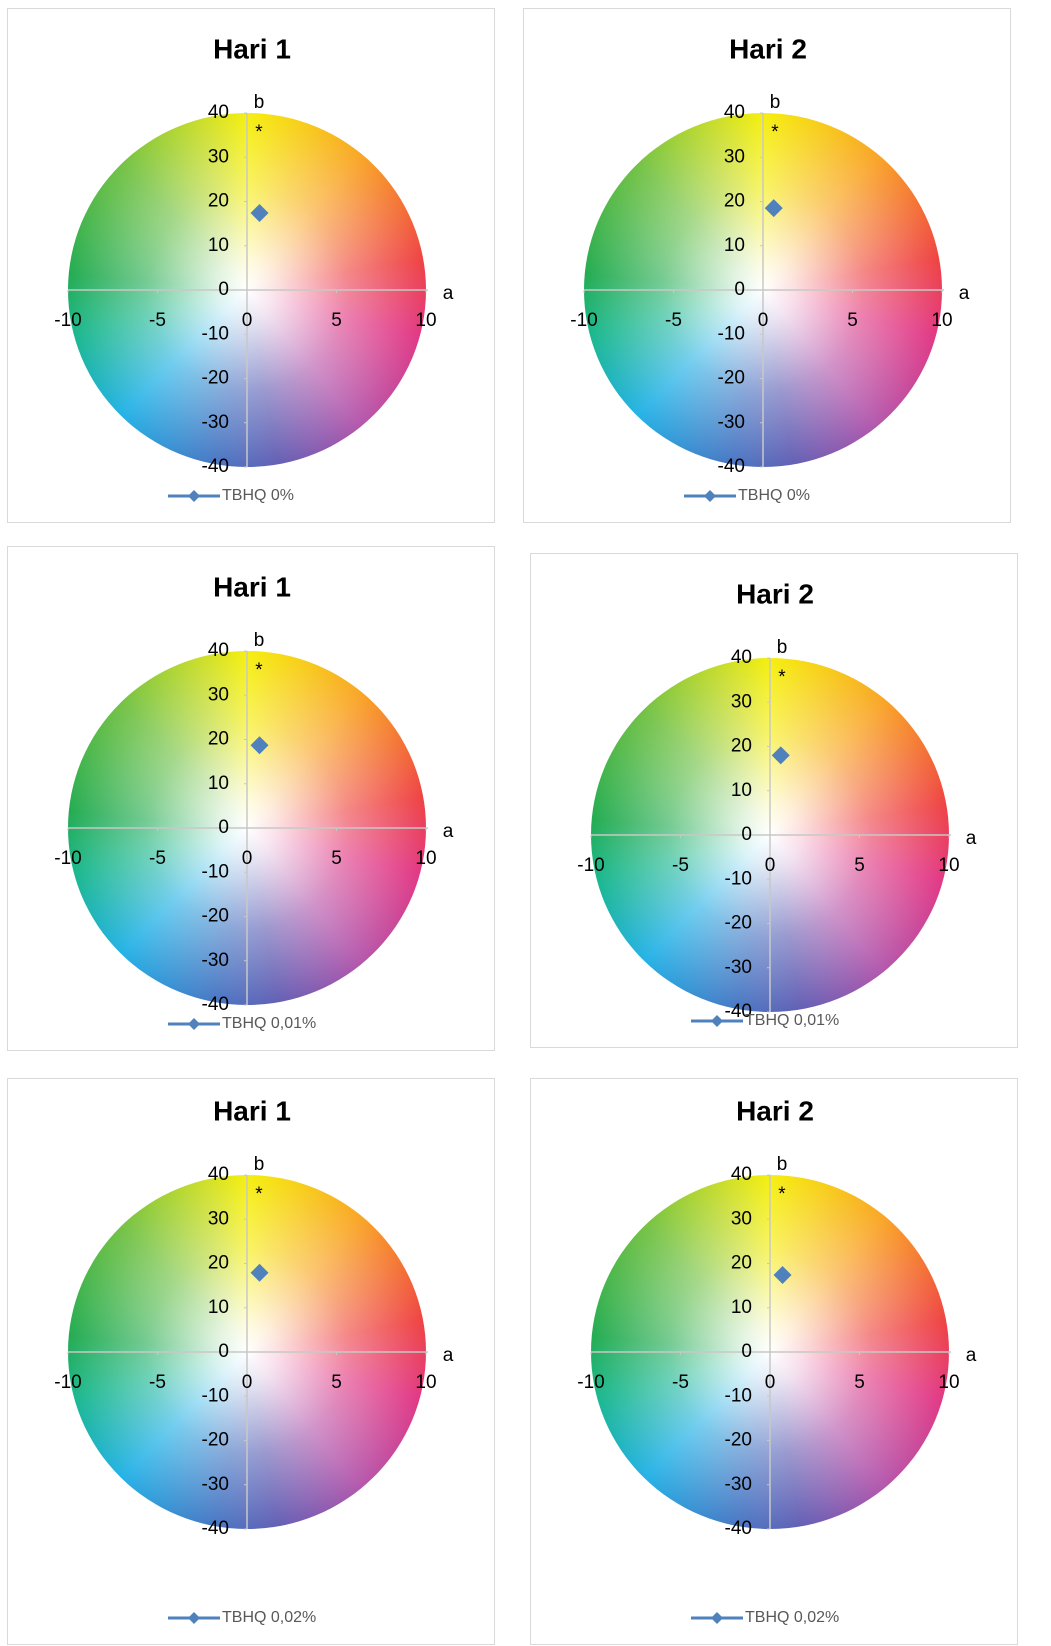  Describe the element at coordinates (768, 48) in the screenshot. I see `chart-title: Hari 2` at that location.